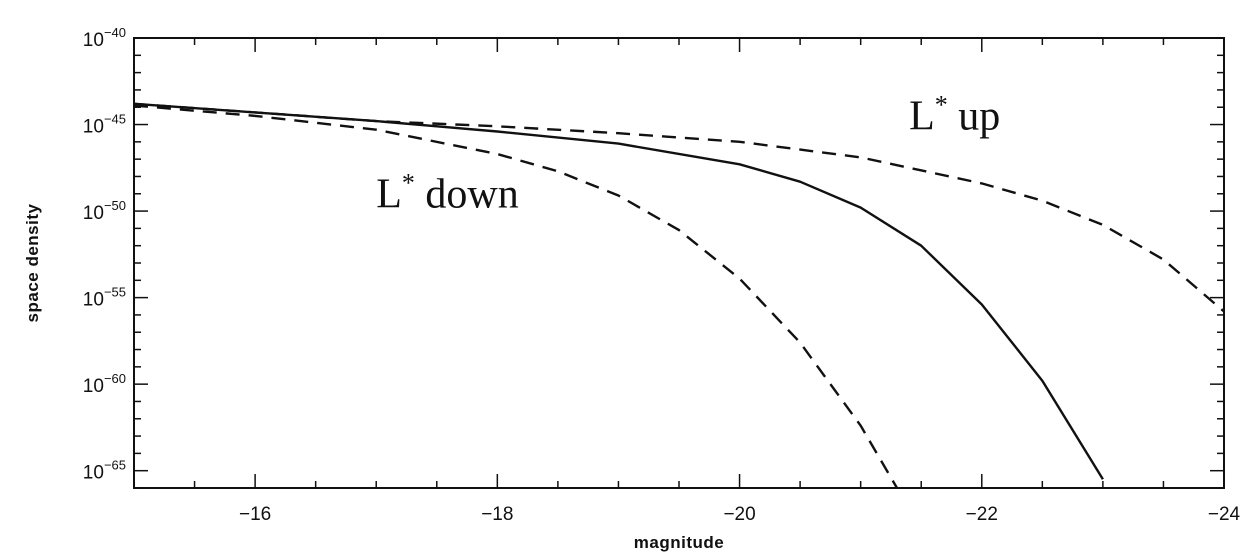 The height and width of the screenshot is (555, 1255). I want to click on x-tick-labels: −16 −18 −20 −22 −24, so click(740, 514).